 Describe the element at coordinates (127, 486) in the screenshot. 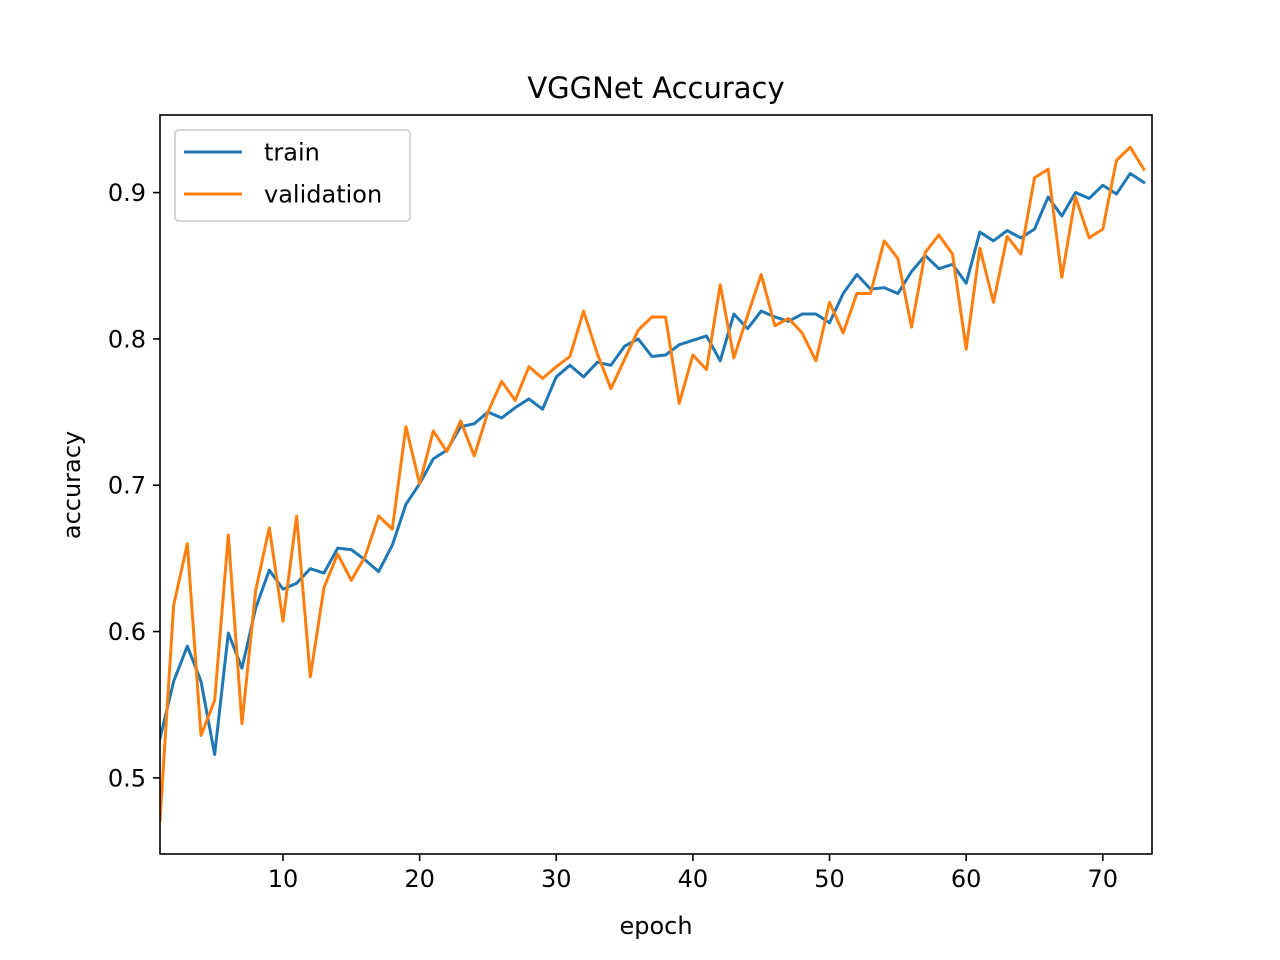

I see `y-tick-label: 0.7` at that location.